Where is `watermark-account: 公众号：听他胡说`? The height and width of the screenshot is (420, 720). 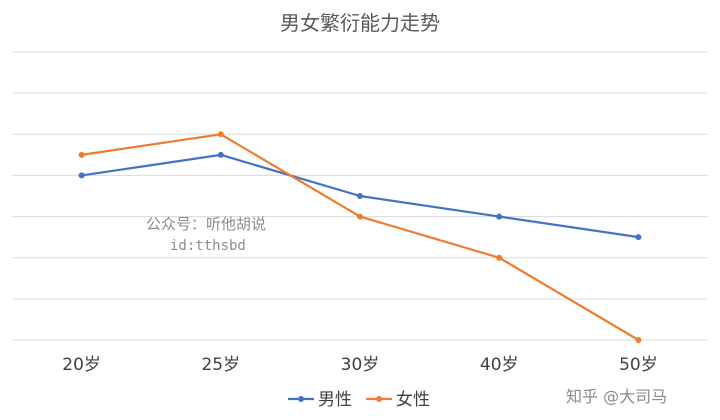
watermark-account: 公众号：听他胡说 is located at coordinates (206, 224).